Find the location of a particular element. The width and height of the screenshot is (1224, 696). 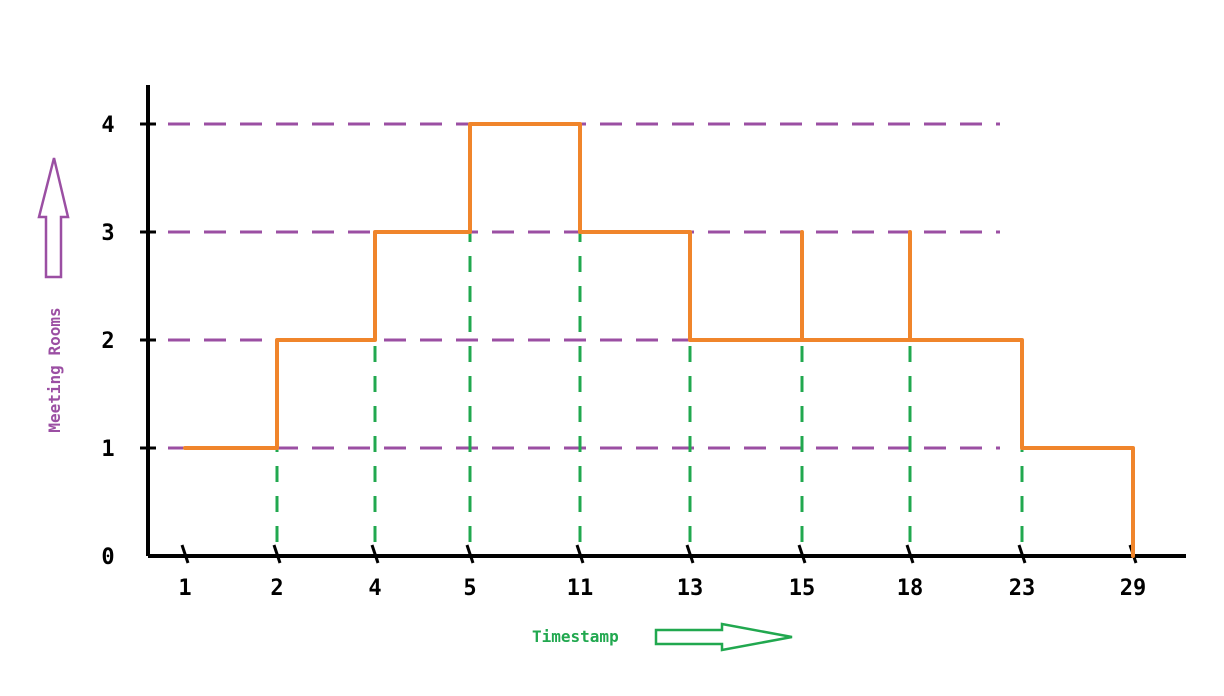

x-tick-label: 15 is located at coordinates (802, 588).